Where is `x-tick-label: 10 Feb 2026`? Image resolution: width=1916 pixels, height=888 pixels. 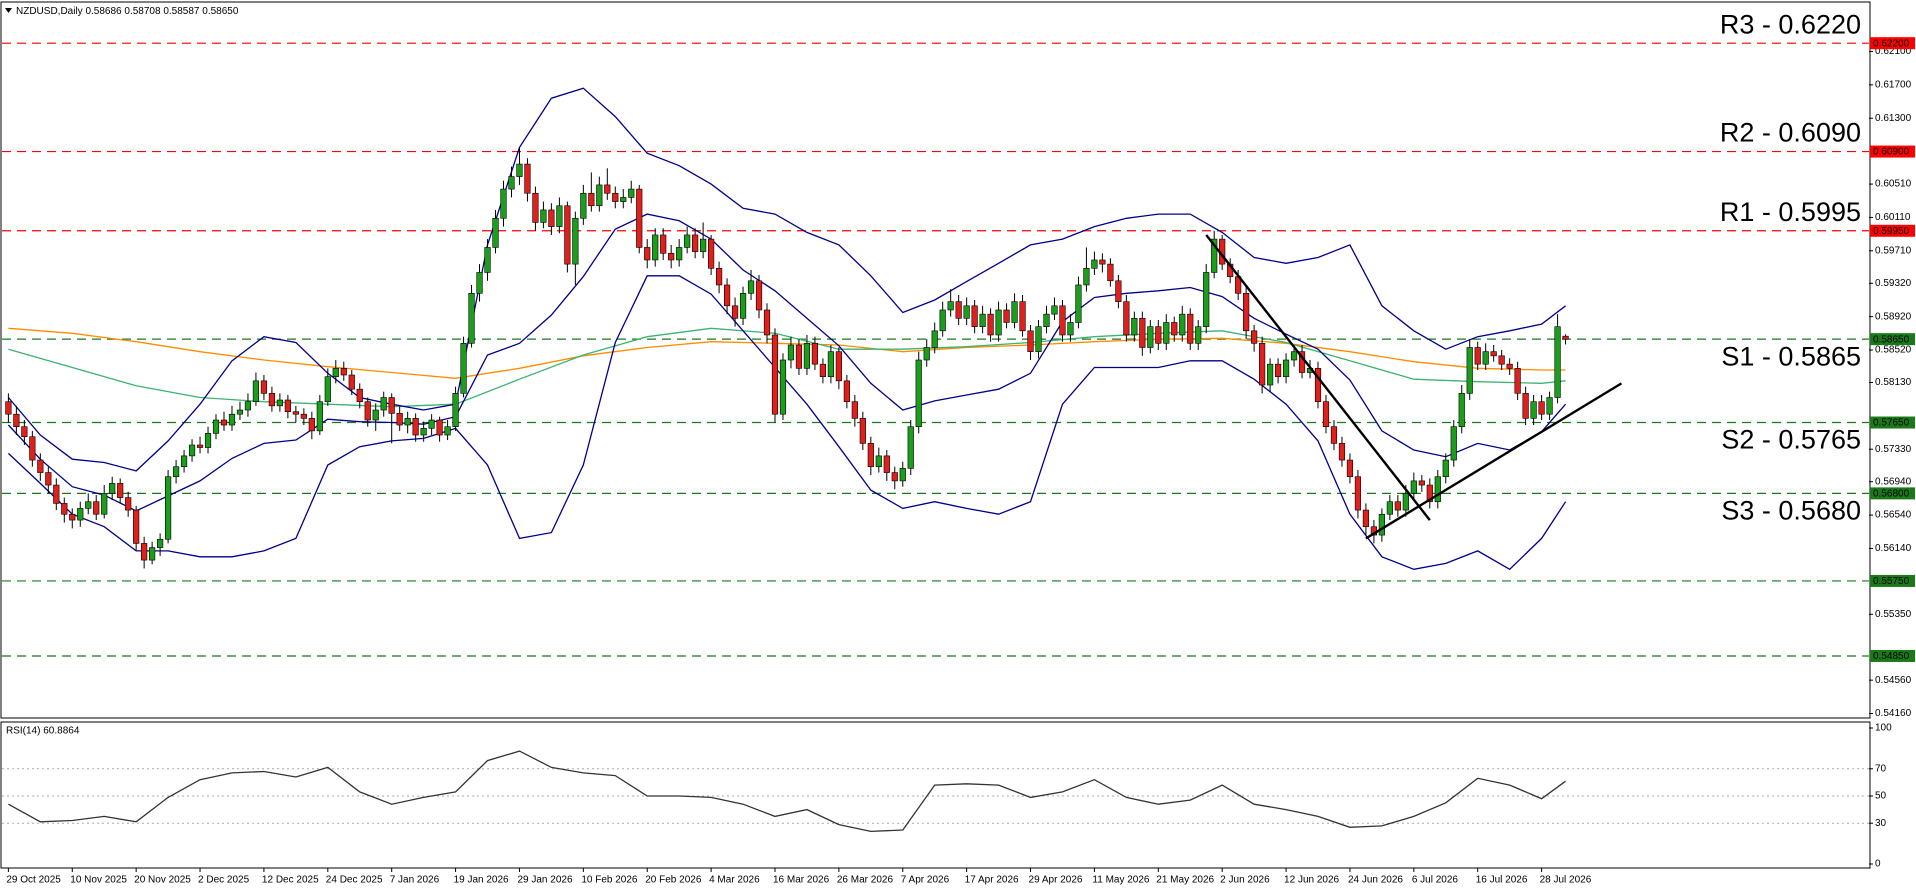 x-tick-label: 10 Feb 2026 is located at coordinates (609, 880).